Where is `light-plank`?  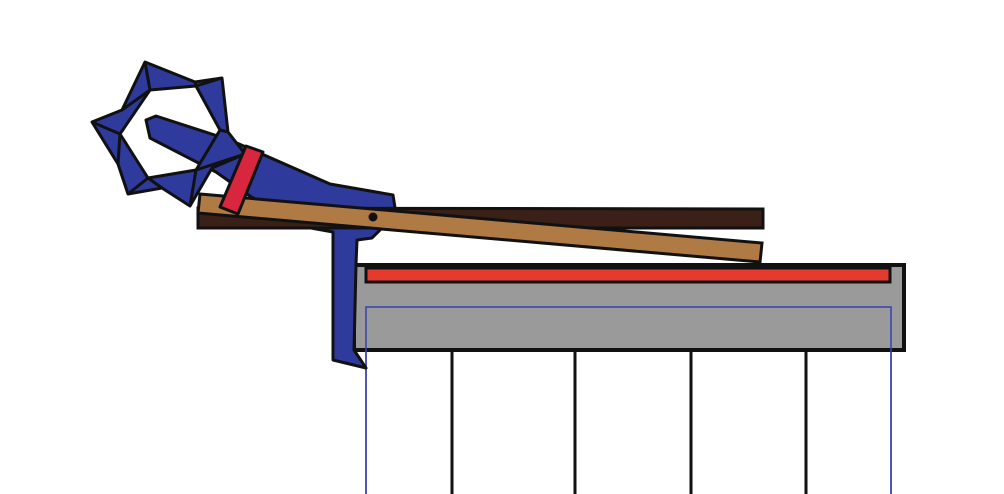 light-plank is located at coordinates (480, 228).